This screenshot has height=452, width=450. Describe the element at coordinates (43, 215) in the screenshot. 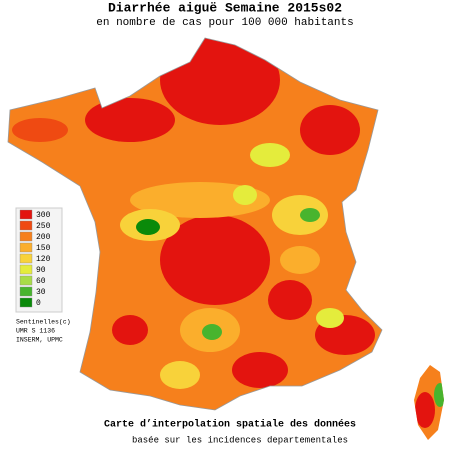

I see `legend-label: 300` at that location.